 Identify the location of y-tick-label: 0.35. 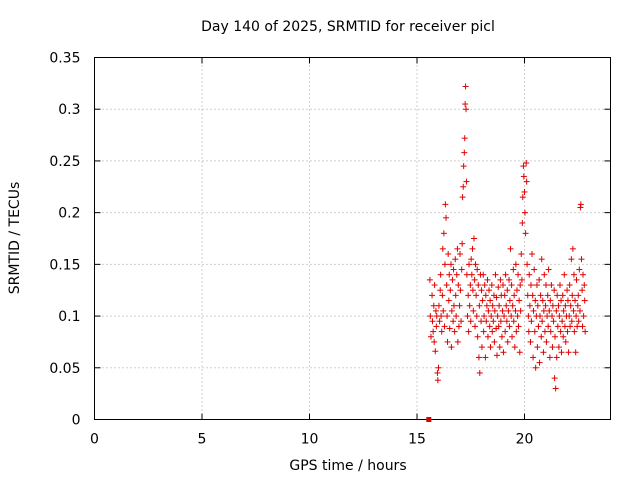
(64, 59).